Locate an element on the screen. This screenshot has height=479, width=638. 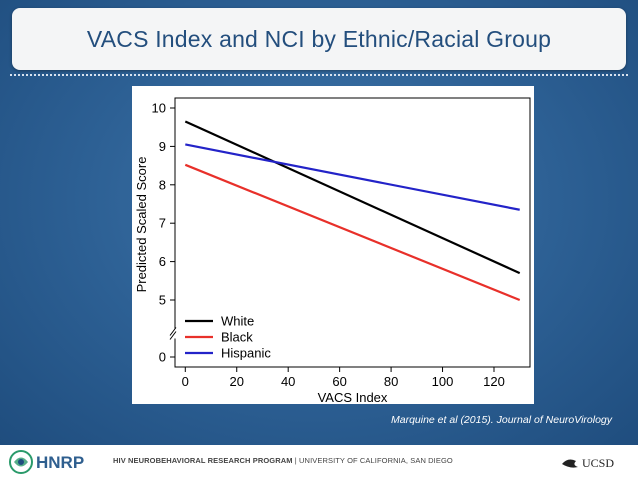
y-tick-label: 5 is located at coordinates (162, 300).